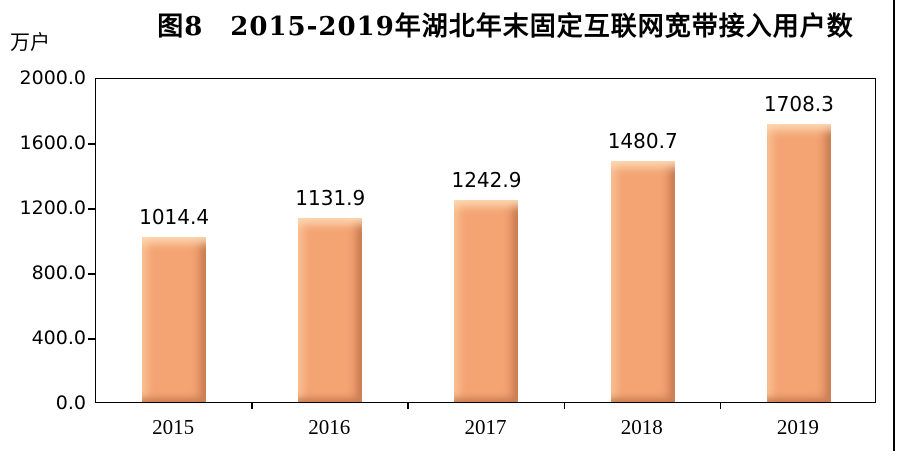  What do you see at coordinates (798, 104) in the screenshot?
I see `bar-data-label: 1708.3` at bounding box center [798, 104].